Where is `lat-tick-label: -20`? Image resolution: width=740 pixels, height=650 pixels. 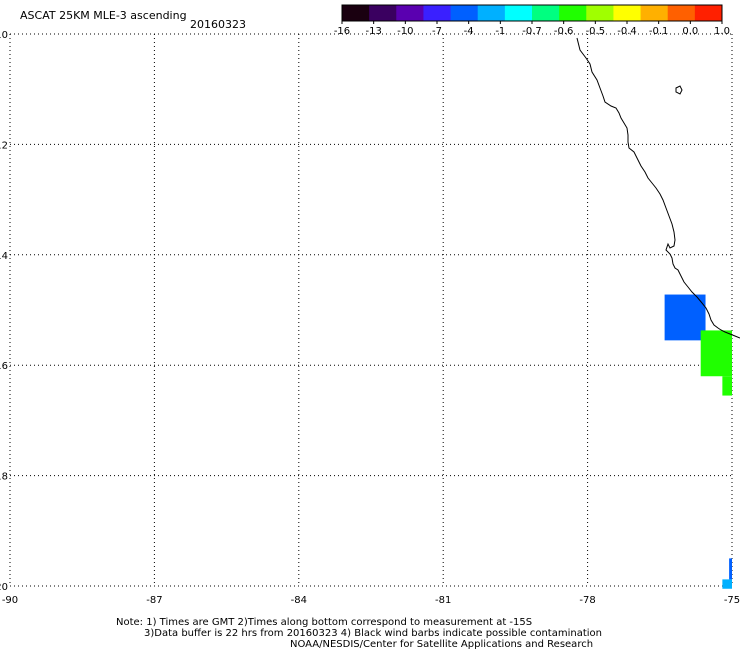 lat-tick-label: -20 is located at coordinates (4, 587).